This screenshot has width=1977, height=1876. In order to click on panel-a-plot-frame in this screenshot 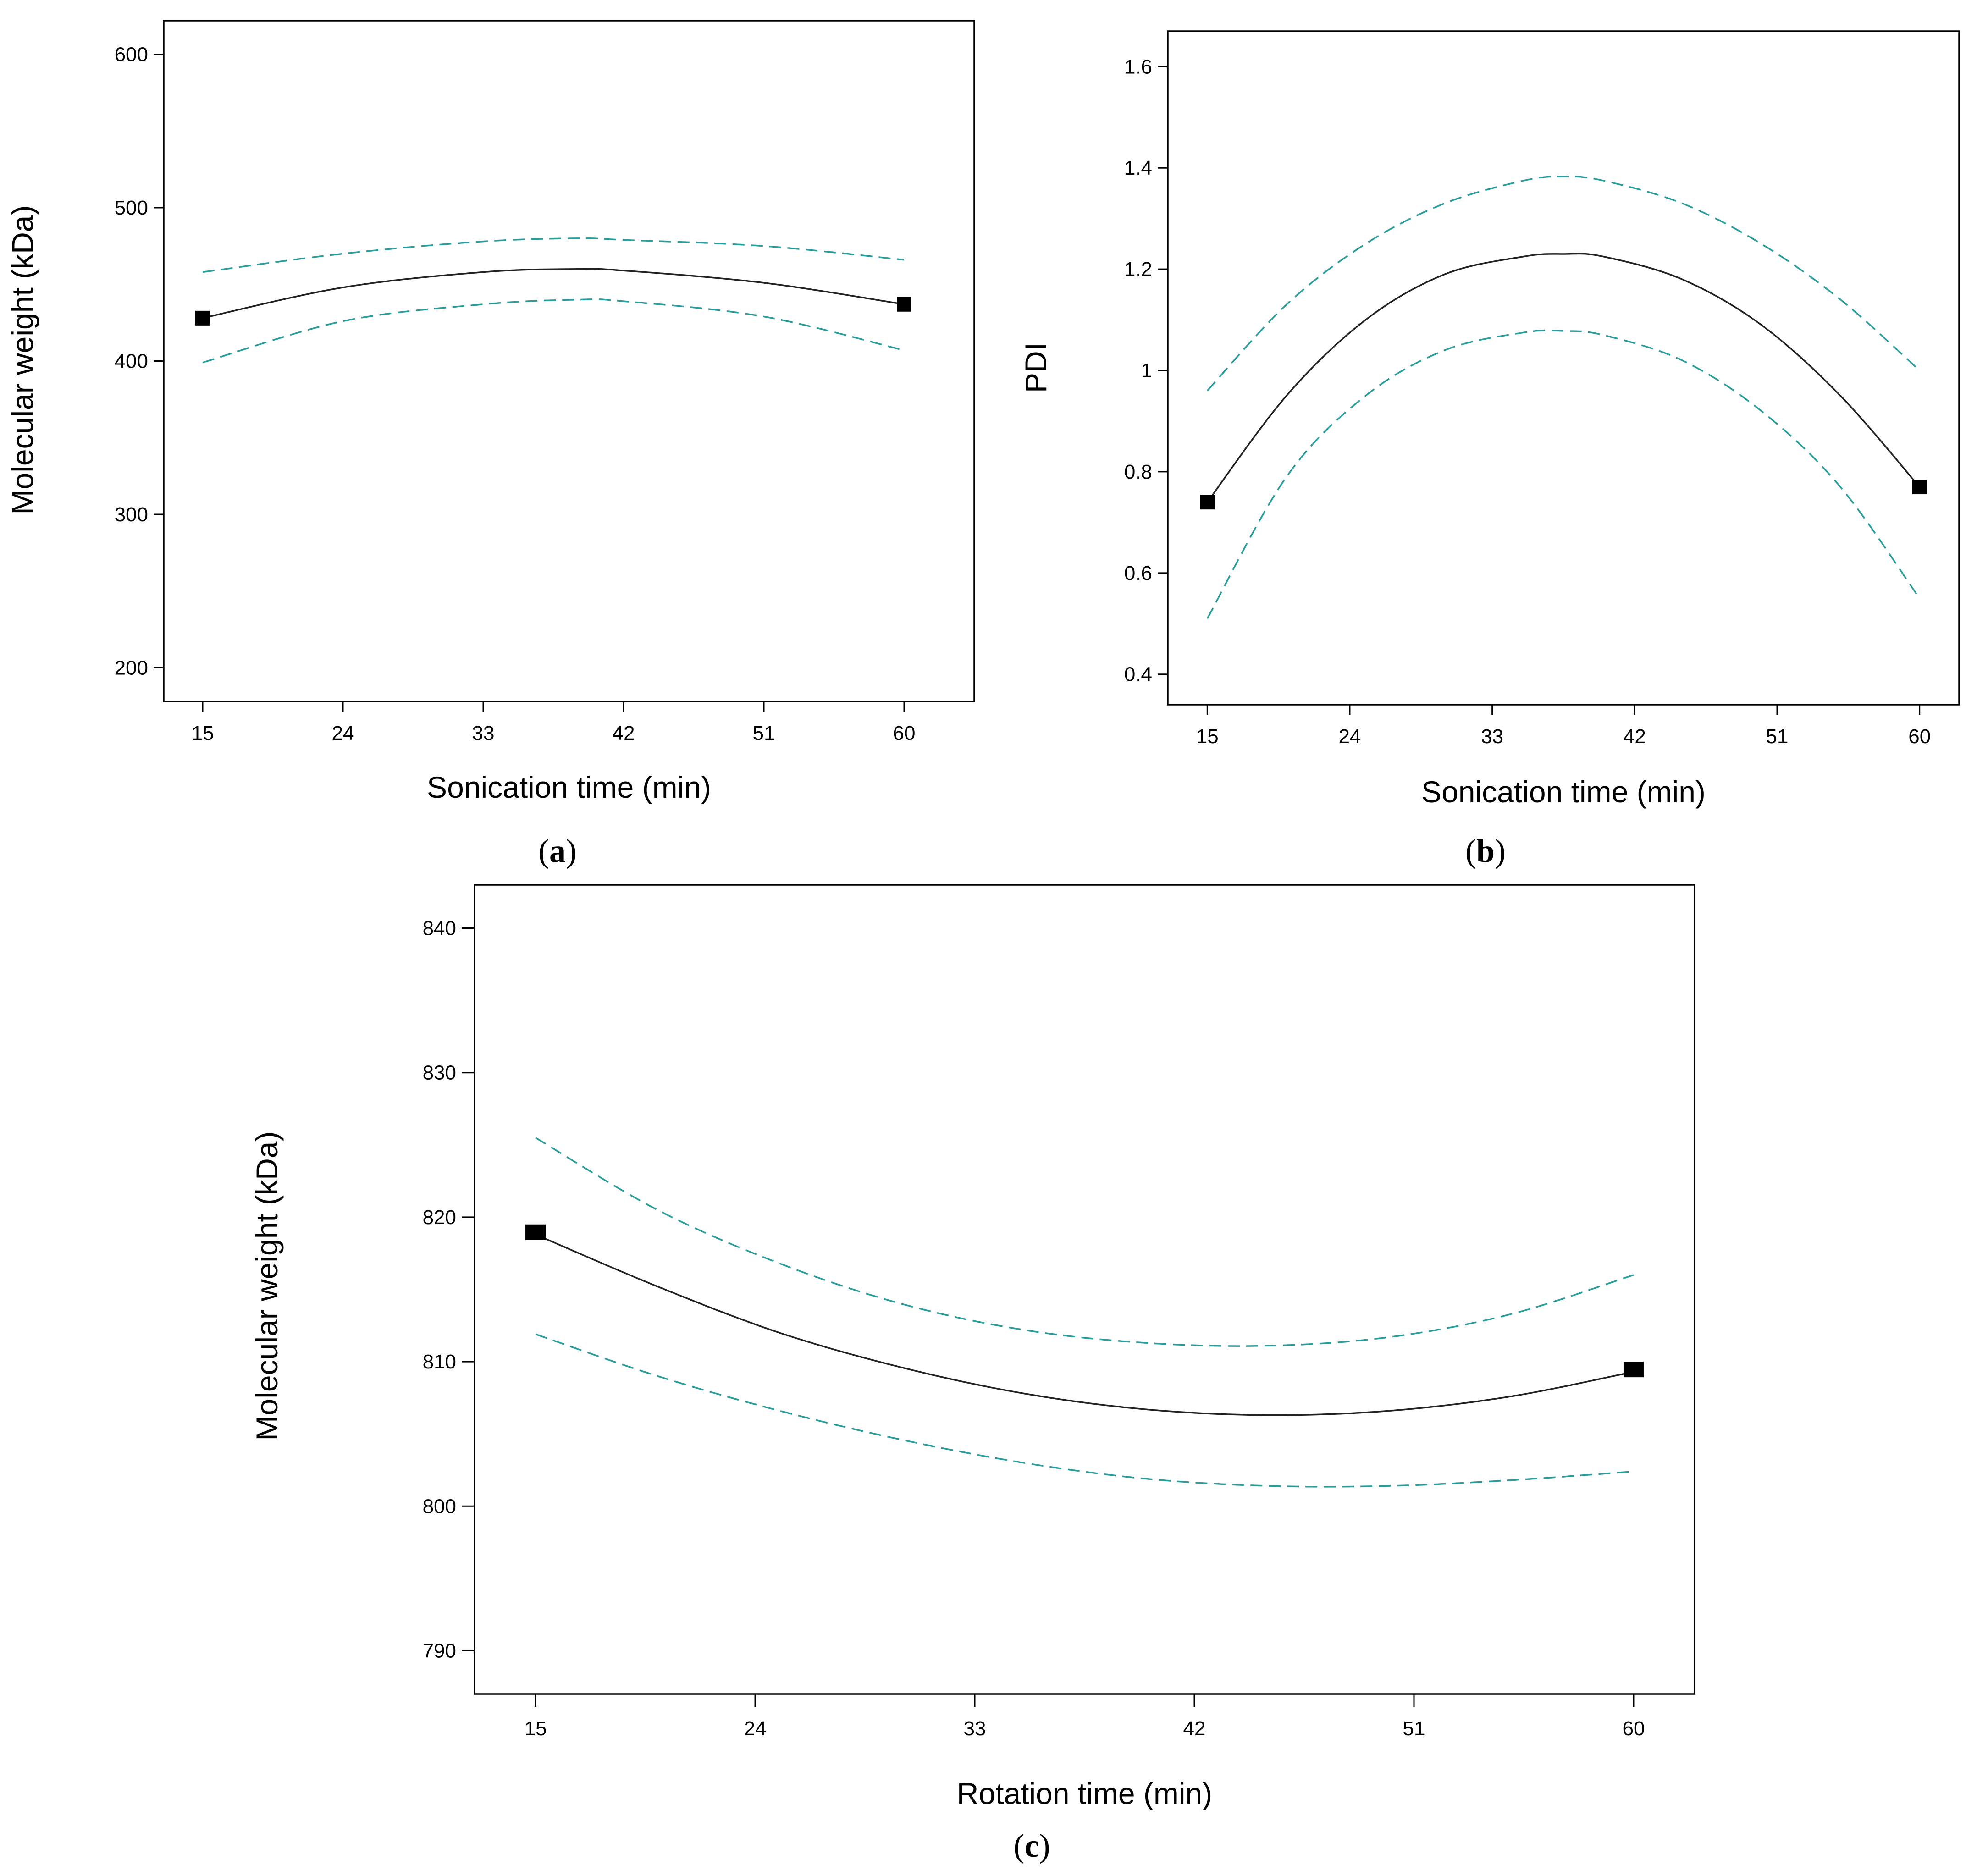, I will do `click(569, 361)`.